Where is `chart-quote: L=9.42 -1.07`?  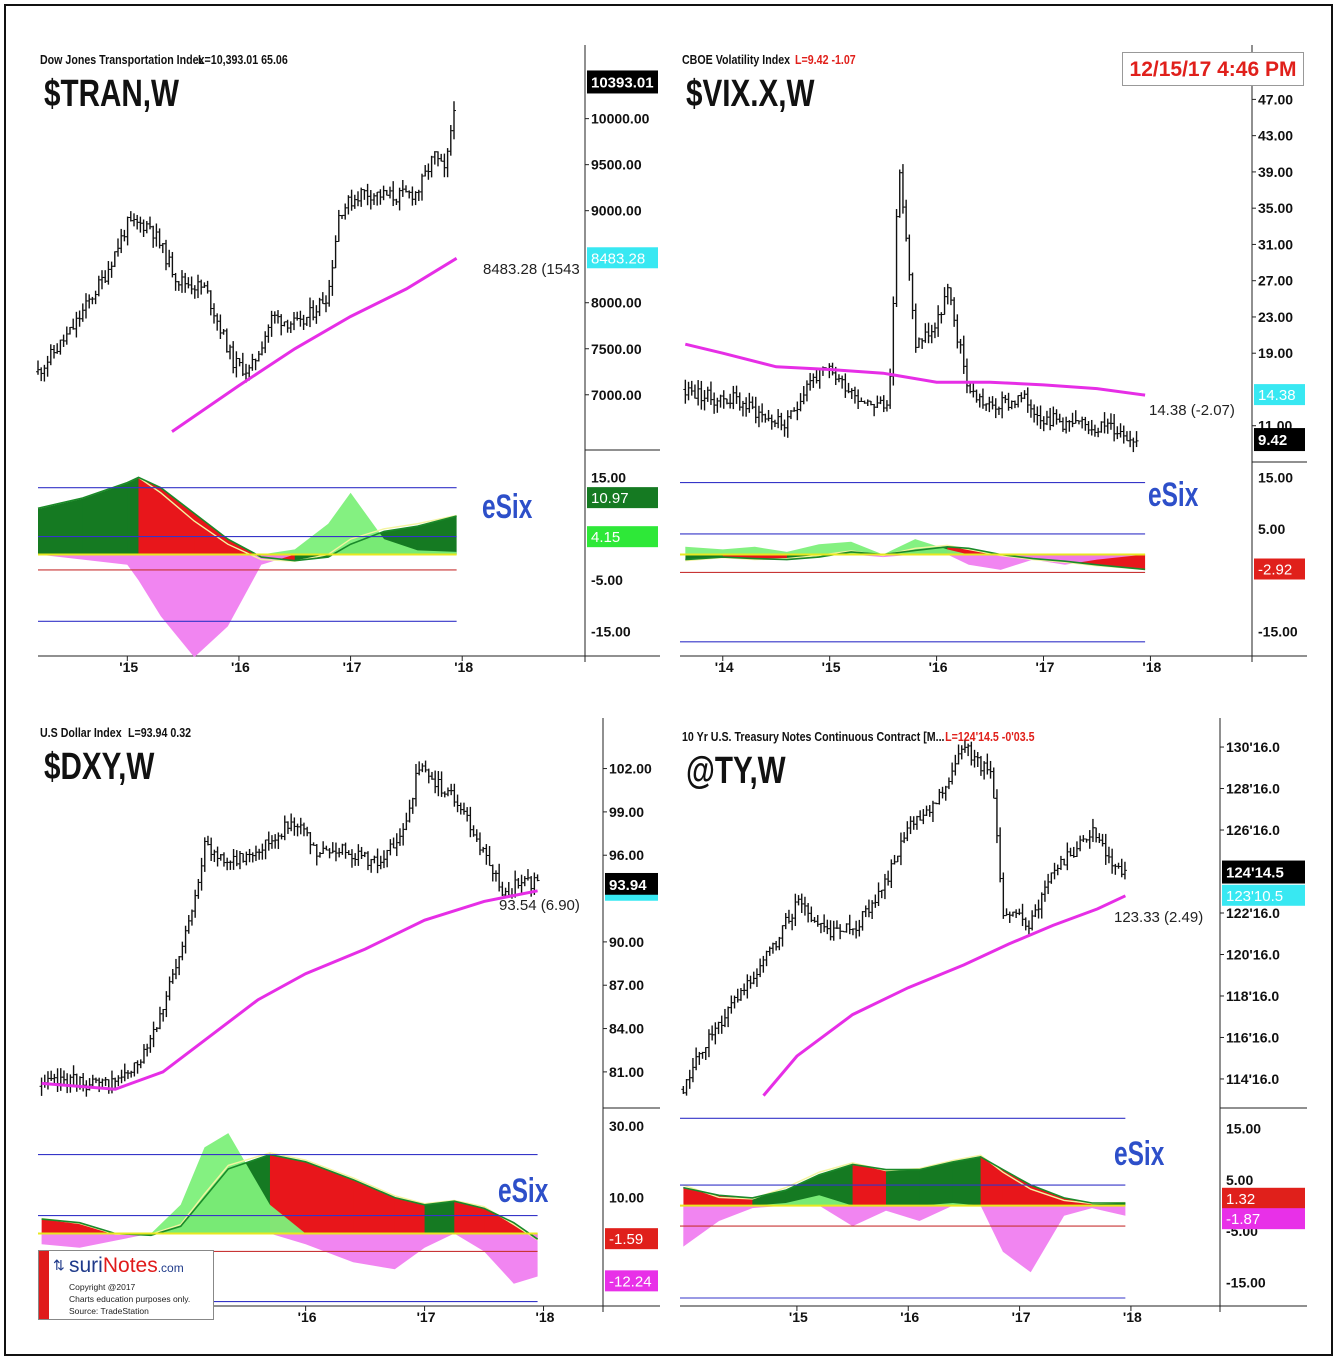
chart-quote: L=9.42 -1.07 is located at coordinates (825, 59).